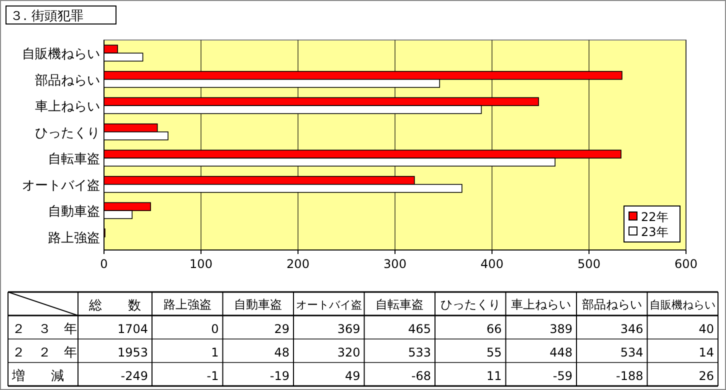 Image resolution: width=726 pixels, height=390 pixels. I want to click on text: 346, so click(632, 329).